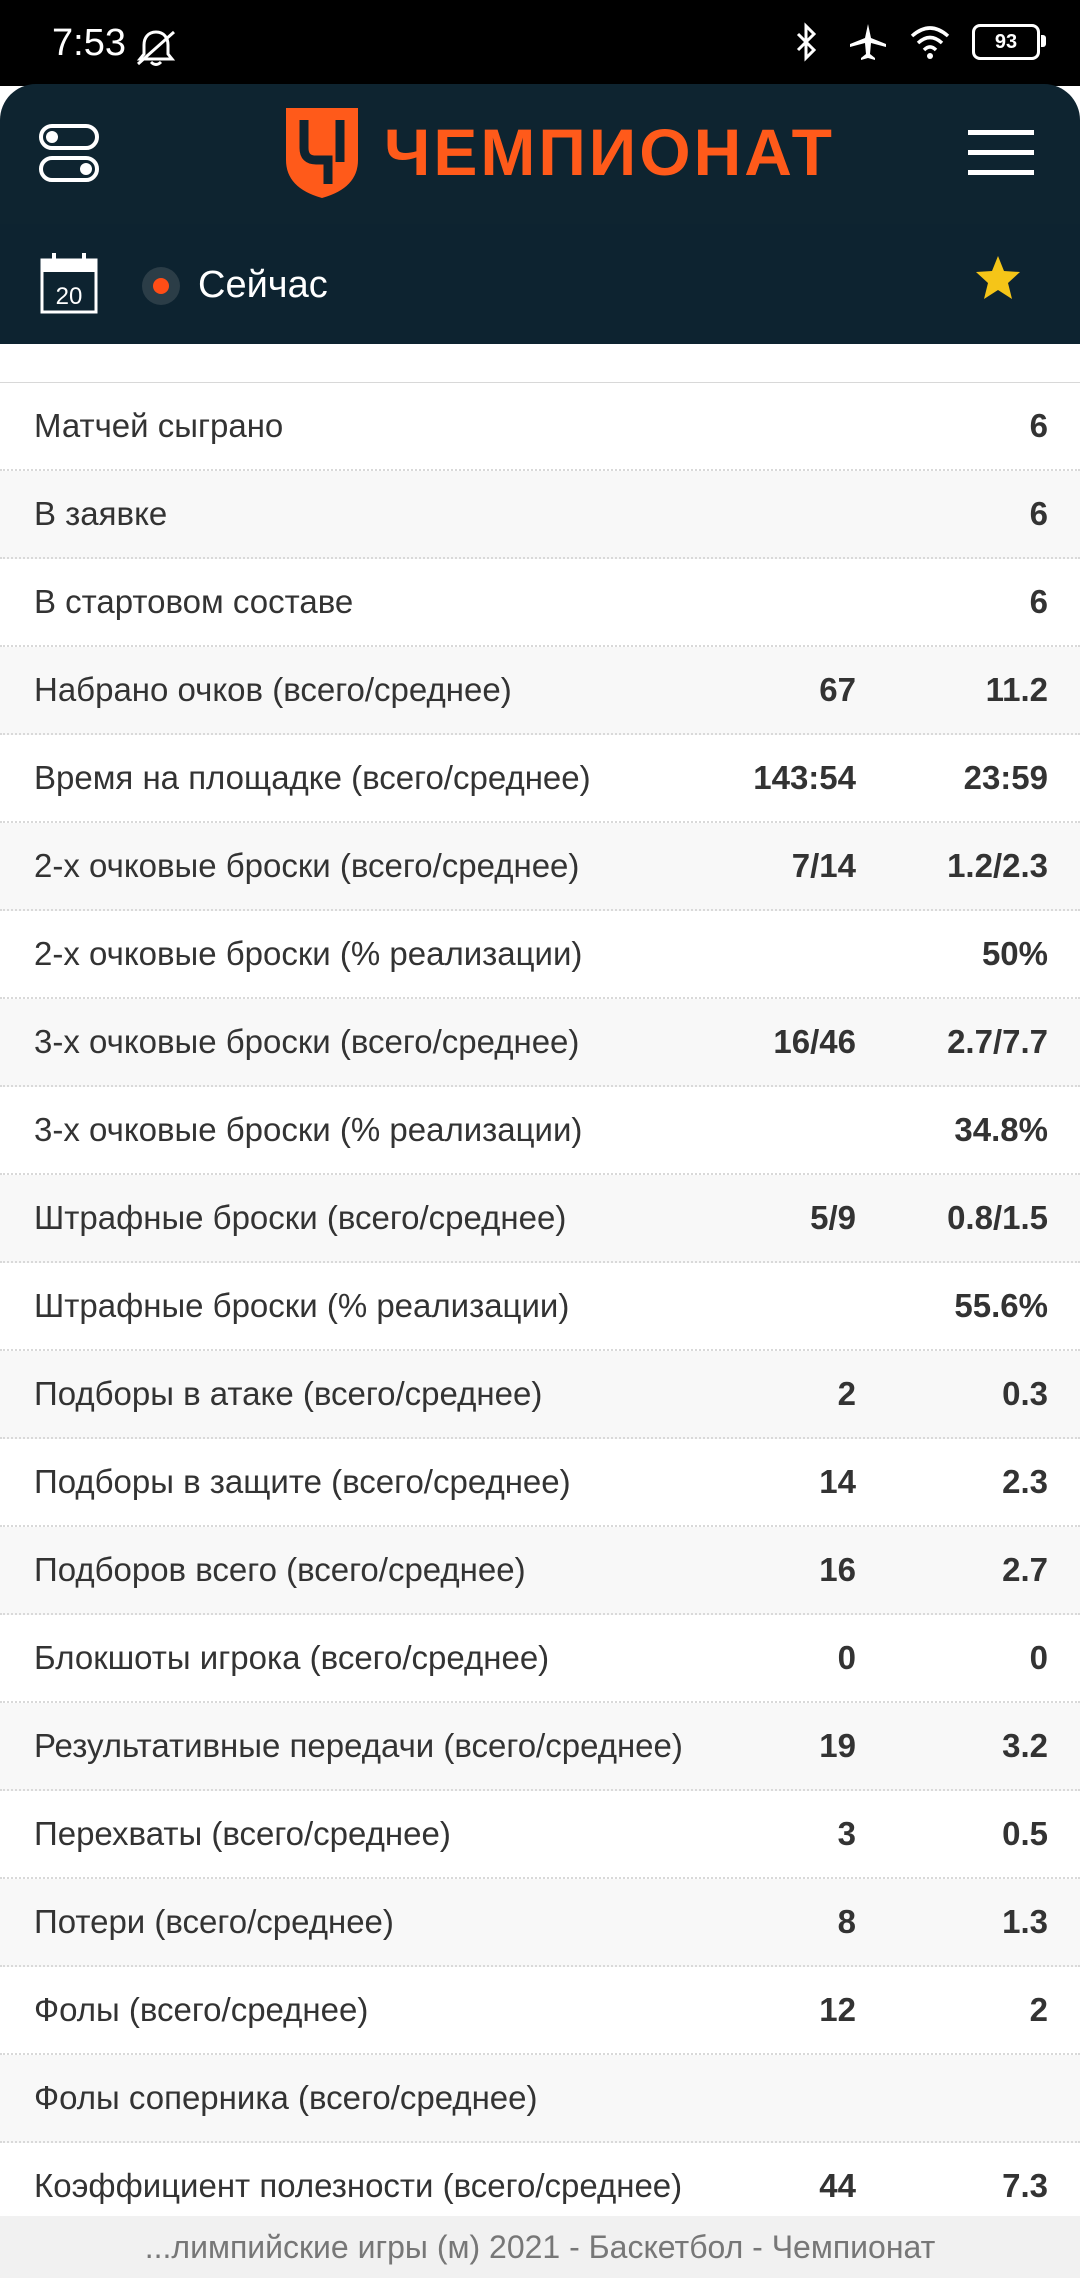 This screenshot has width=1080, height=2278. I want to click on table-row: 2-х очковые броски (% реализации) 50%, so click(540, 955).